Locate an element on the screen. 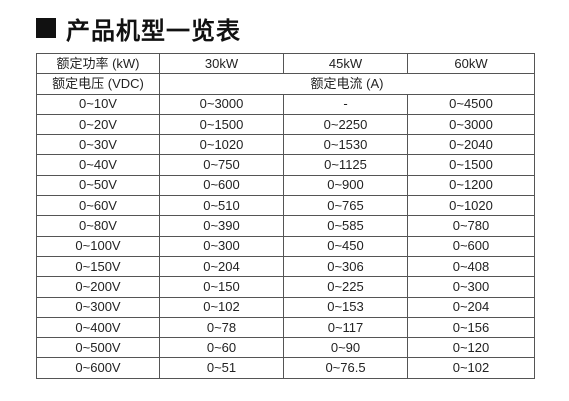 The width and height of the screenshot is (569, 401). current-60kw-cell: 0~2040 is located at coordinates (471, 145).